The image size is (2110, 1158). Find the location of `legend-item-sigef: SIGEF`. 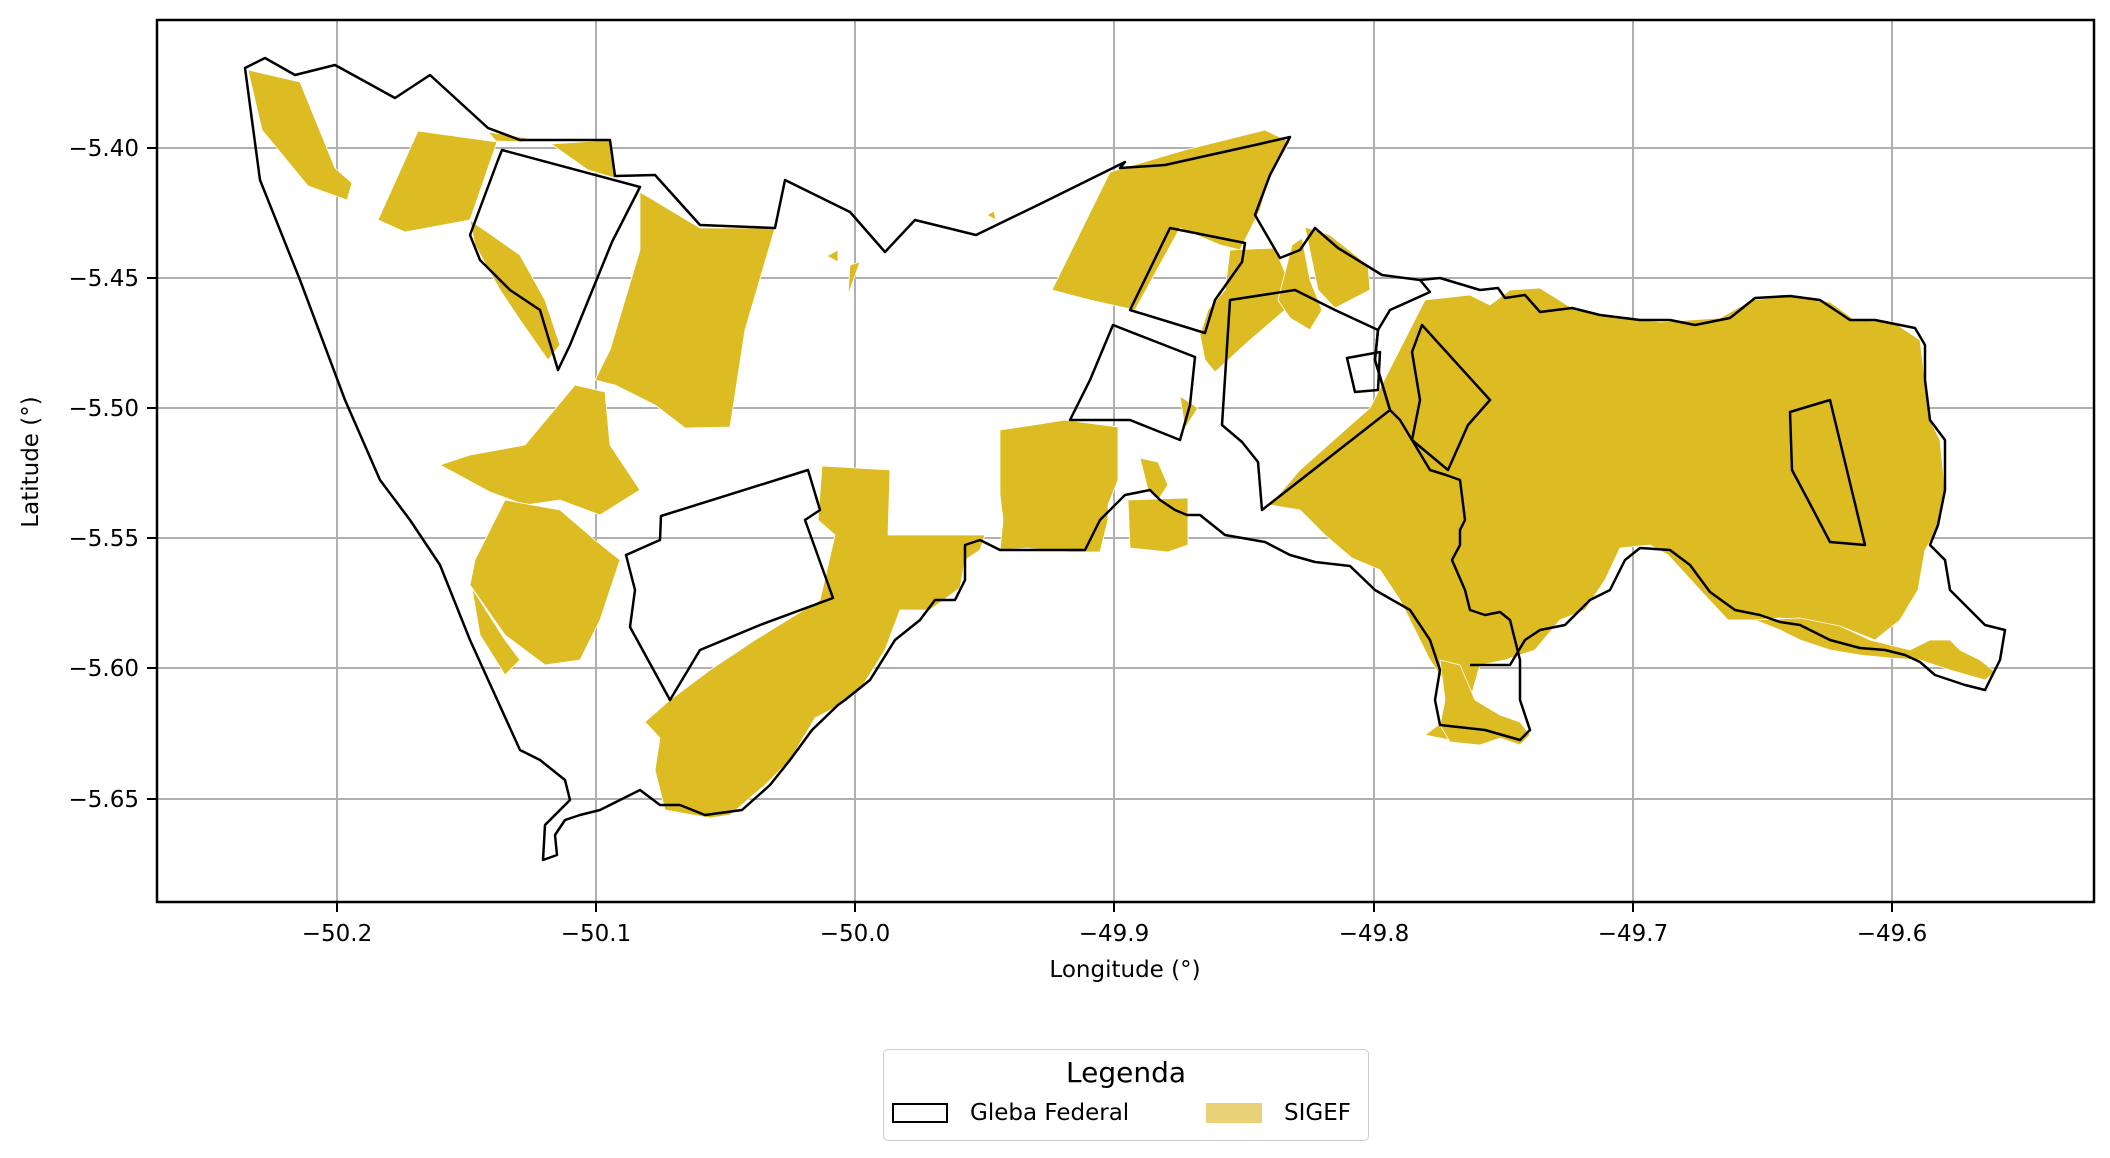

legend-item-sigef: SIGEF is located at coordinates (1278, 1113).